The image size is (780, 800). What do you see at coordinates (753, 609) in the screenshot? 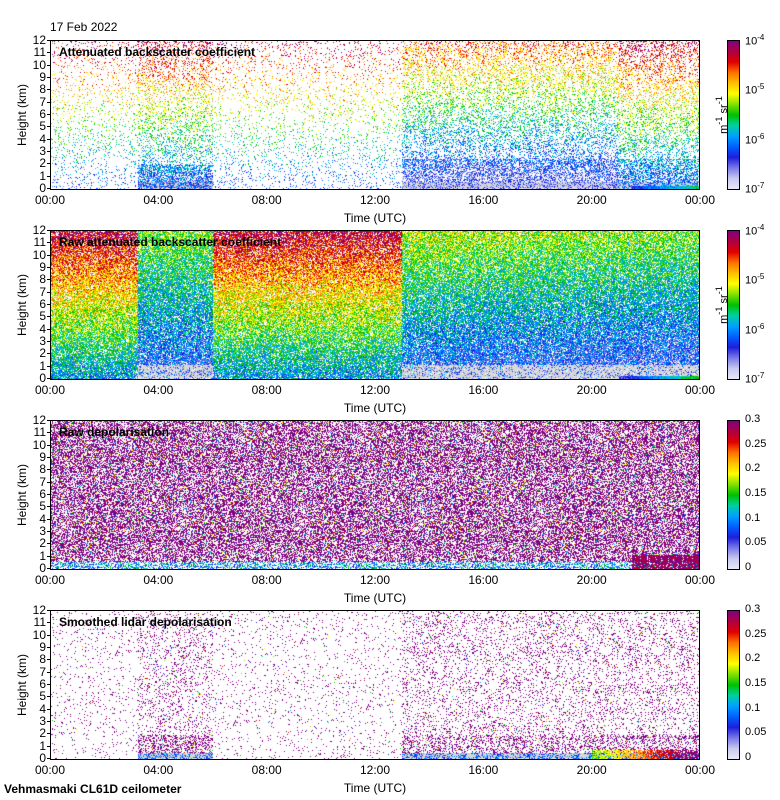
I see `colorbar-tick-label: 0.3` at bounding box center [753, 609].